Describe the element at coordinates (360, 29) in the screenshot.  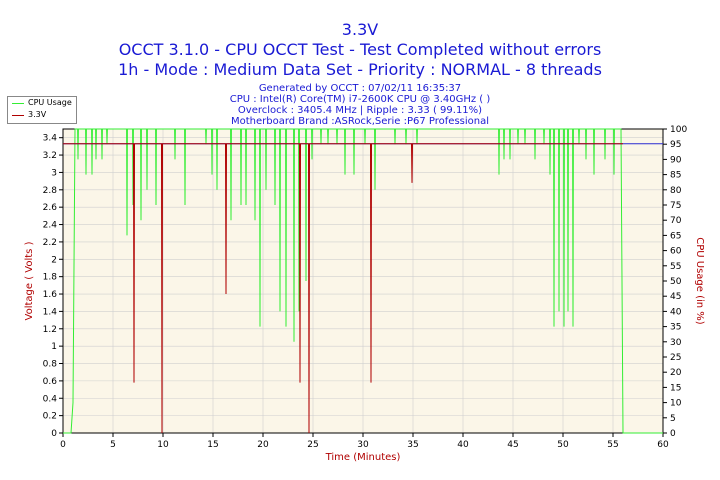
I see `chart-title: 3.3V` at that location.